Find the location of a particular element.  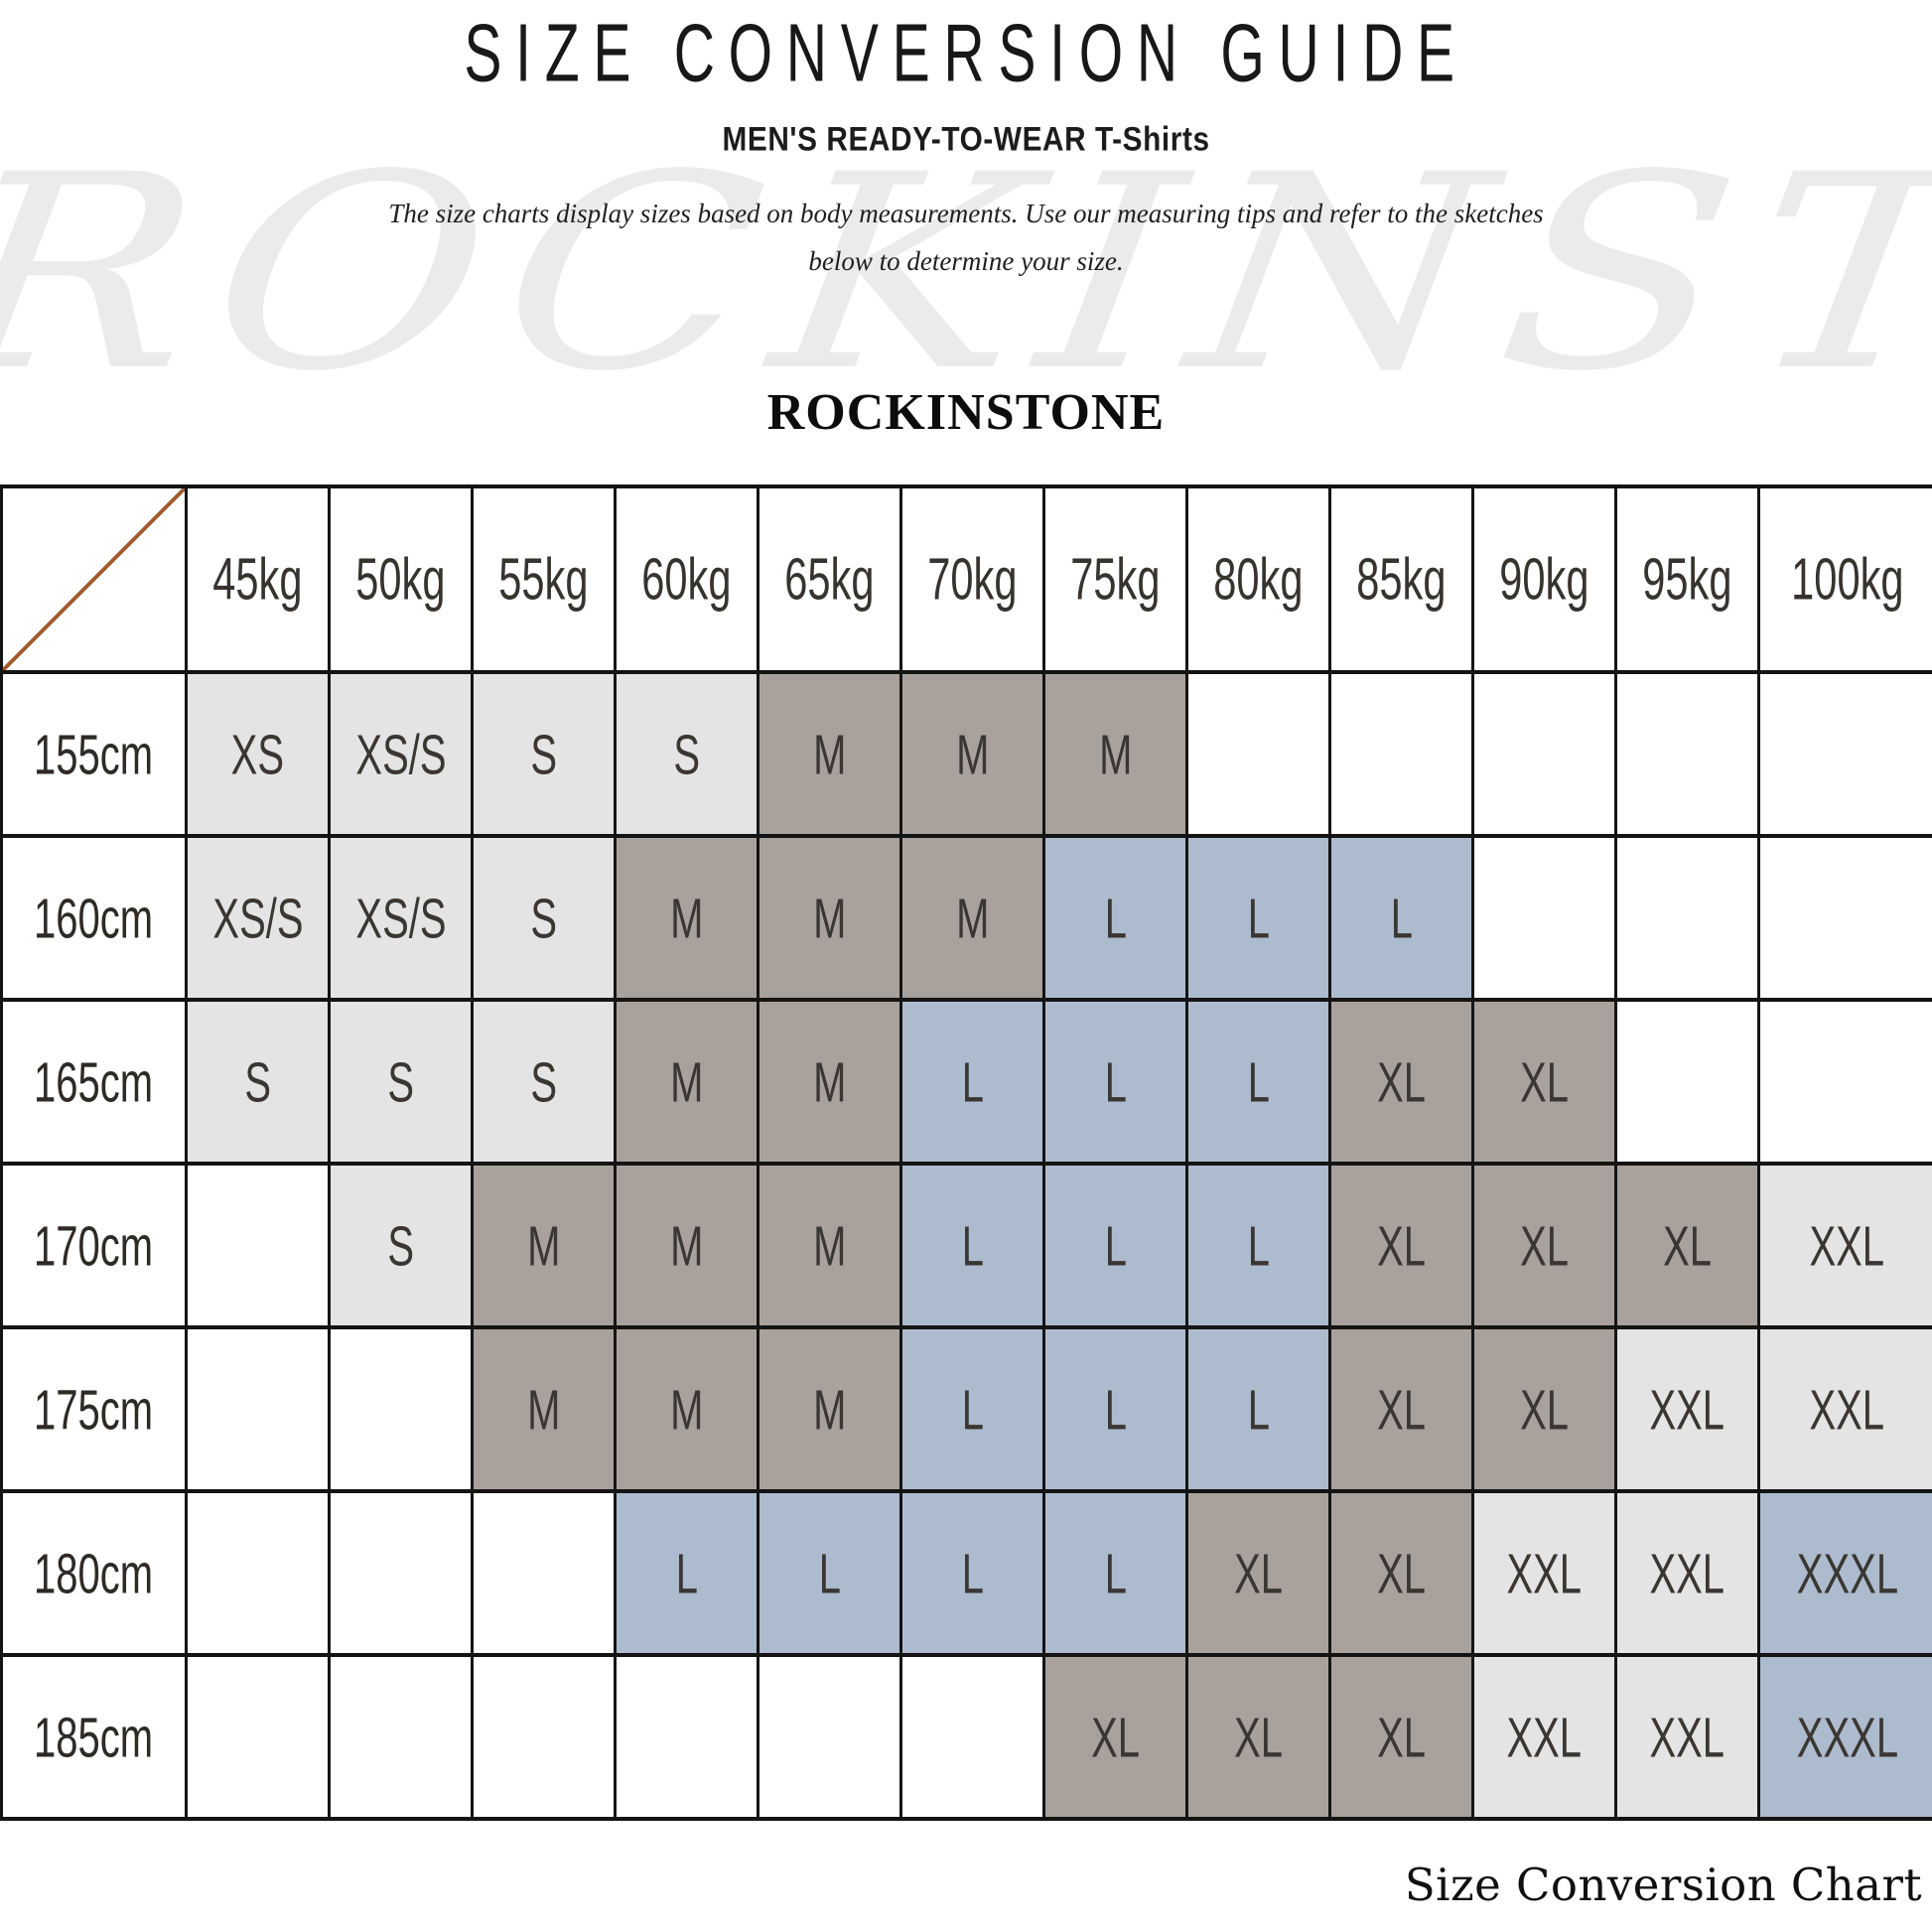

weight-header: 45kg is located at coordinates (258, 579).